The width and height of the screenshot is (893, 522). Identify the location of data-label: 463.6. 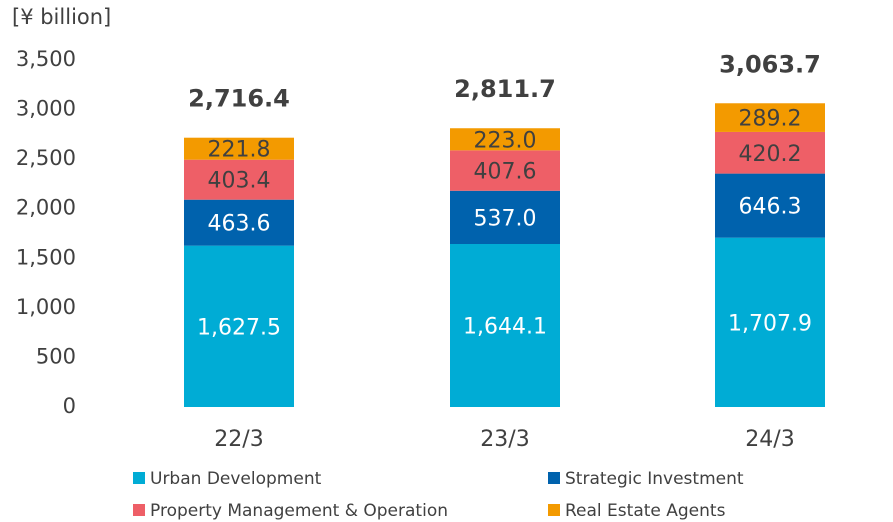
(239, 224).